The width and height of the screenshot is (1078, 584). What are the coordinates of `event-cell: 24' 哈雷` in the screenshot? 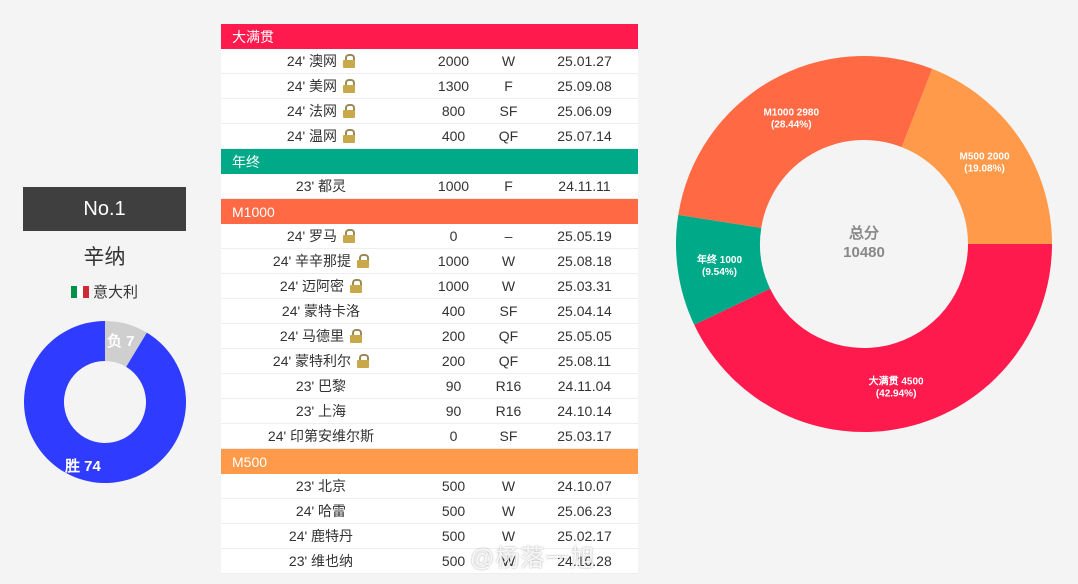 It's located at (321, 511).